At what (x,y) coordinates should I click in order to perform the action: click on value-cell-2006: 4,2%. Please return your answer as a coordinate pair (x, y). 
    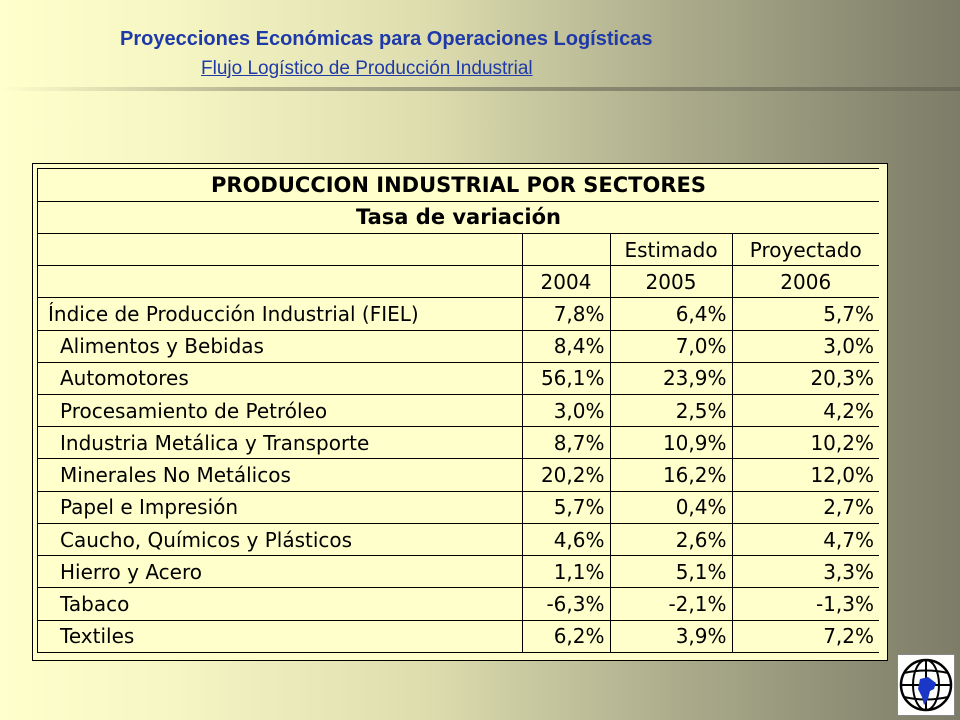
    Looking at the image, I should click on (805, 411).